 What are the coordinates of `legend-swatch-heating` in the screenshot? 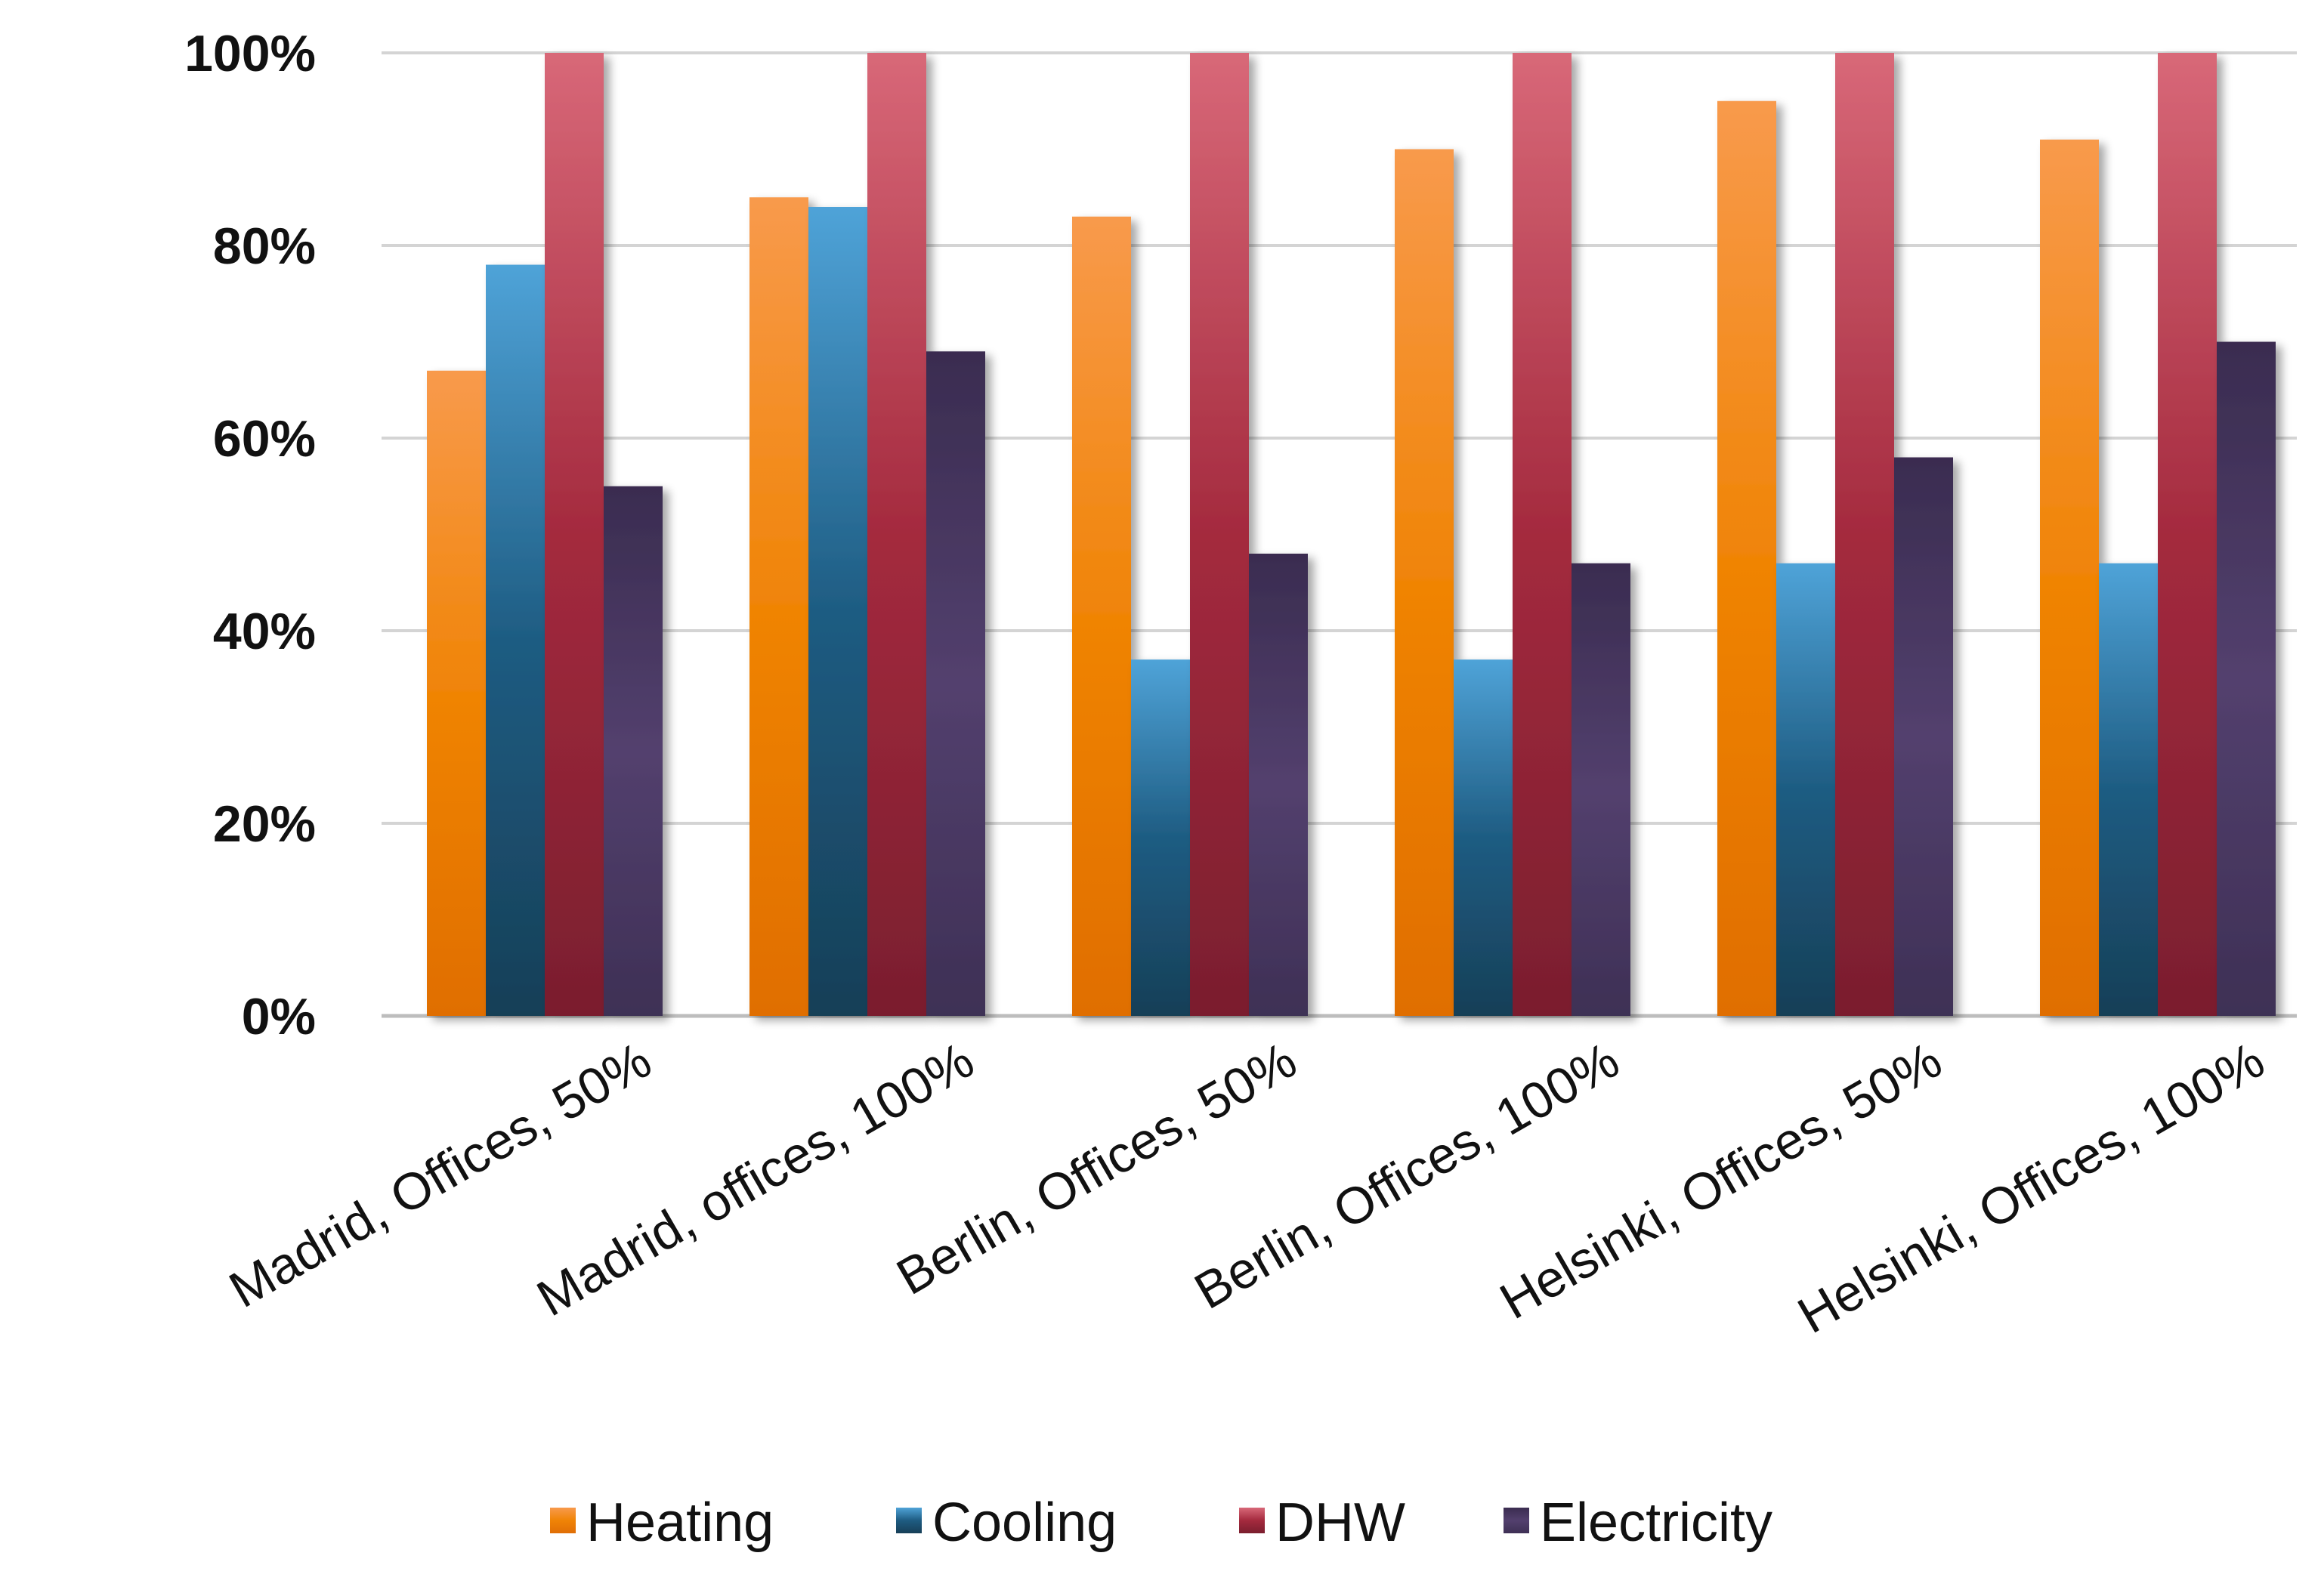 It's located at (563, 1520).